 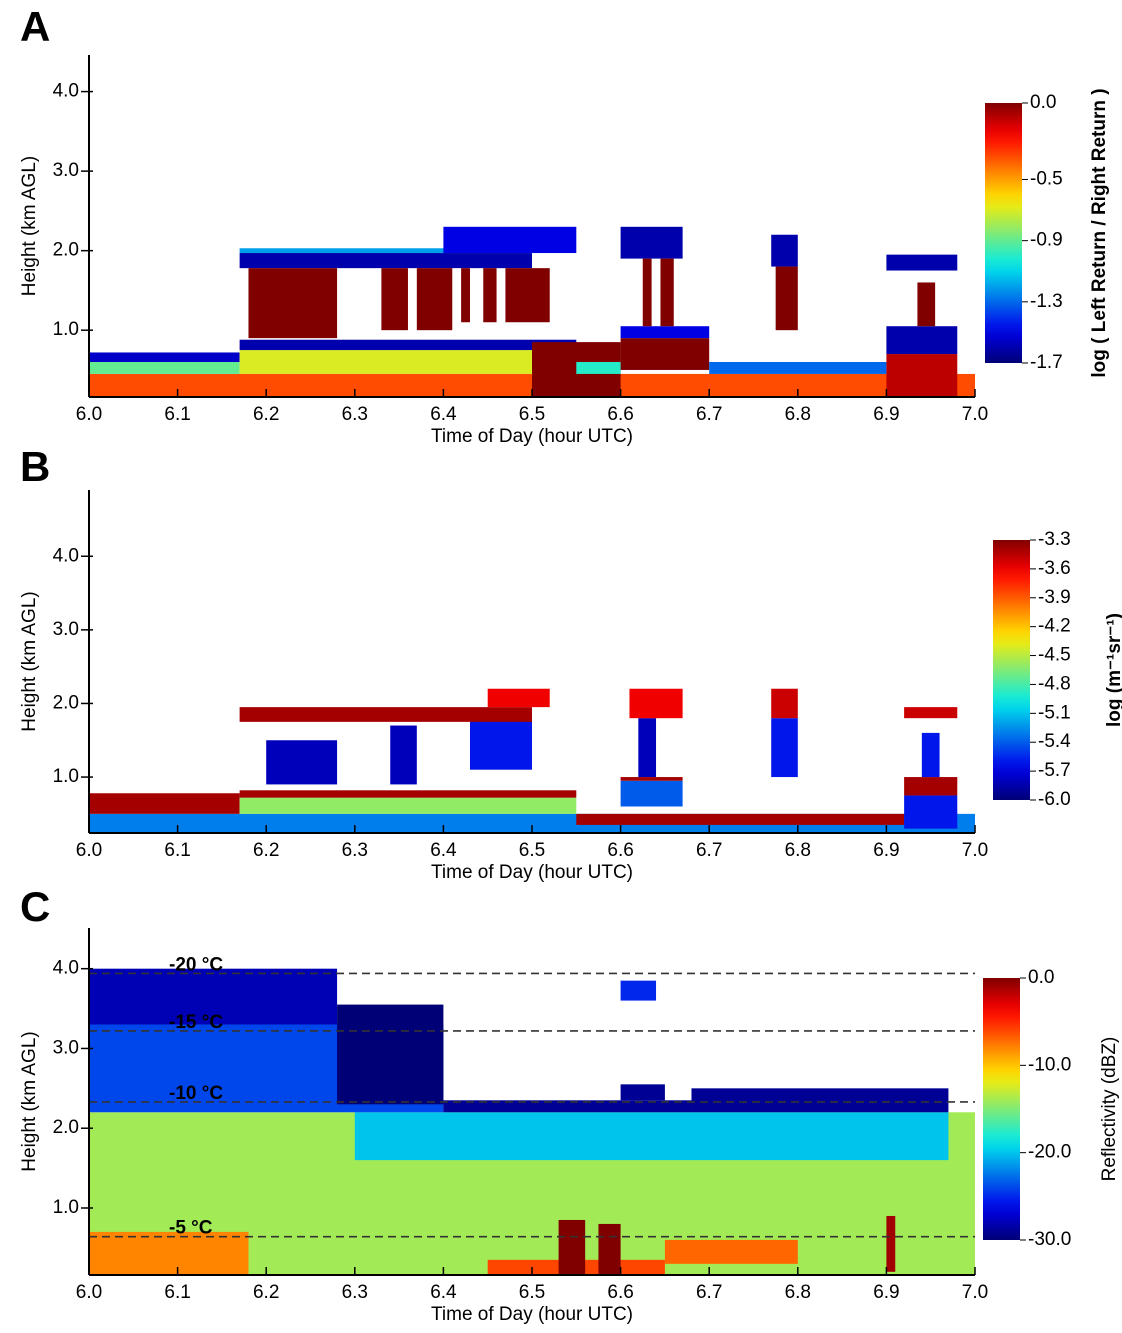 I want to click on colorbar-tick-label: -6.0, so click(x=1054, y=799).